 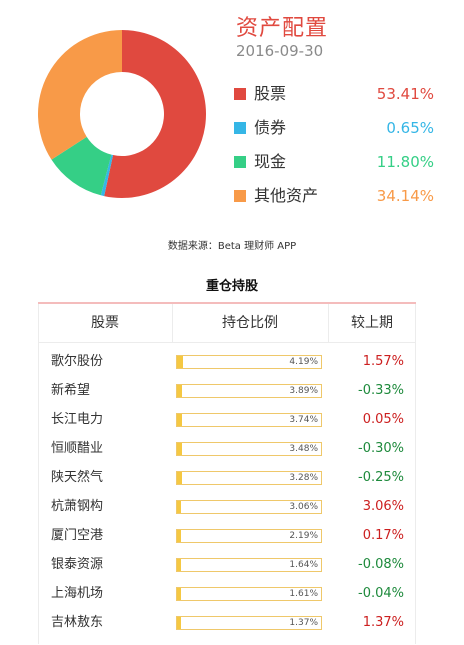 What do you see at coordinates (303, 507) in the screenshot?
I see `ratio-value: 3.06%` at bounding box center [303, 507].